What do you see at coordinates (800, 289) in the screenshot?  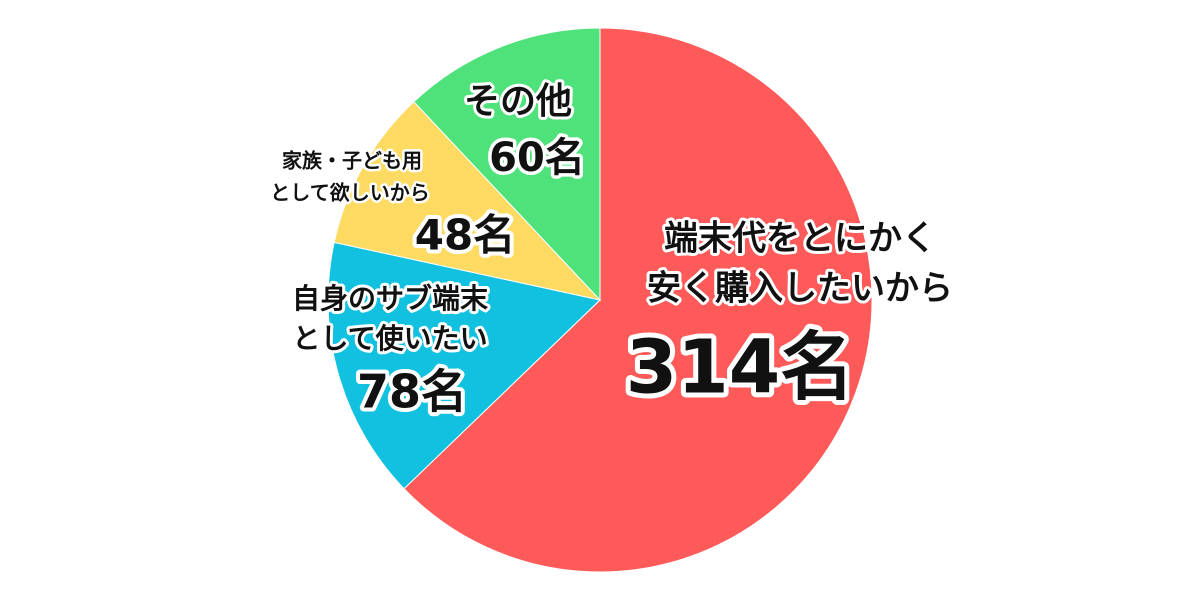 I see `slice-label-0-line-1: 安く購入したいから` at bounding box center [800, 289].